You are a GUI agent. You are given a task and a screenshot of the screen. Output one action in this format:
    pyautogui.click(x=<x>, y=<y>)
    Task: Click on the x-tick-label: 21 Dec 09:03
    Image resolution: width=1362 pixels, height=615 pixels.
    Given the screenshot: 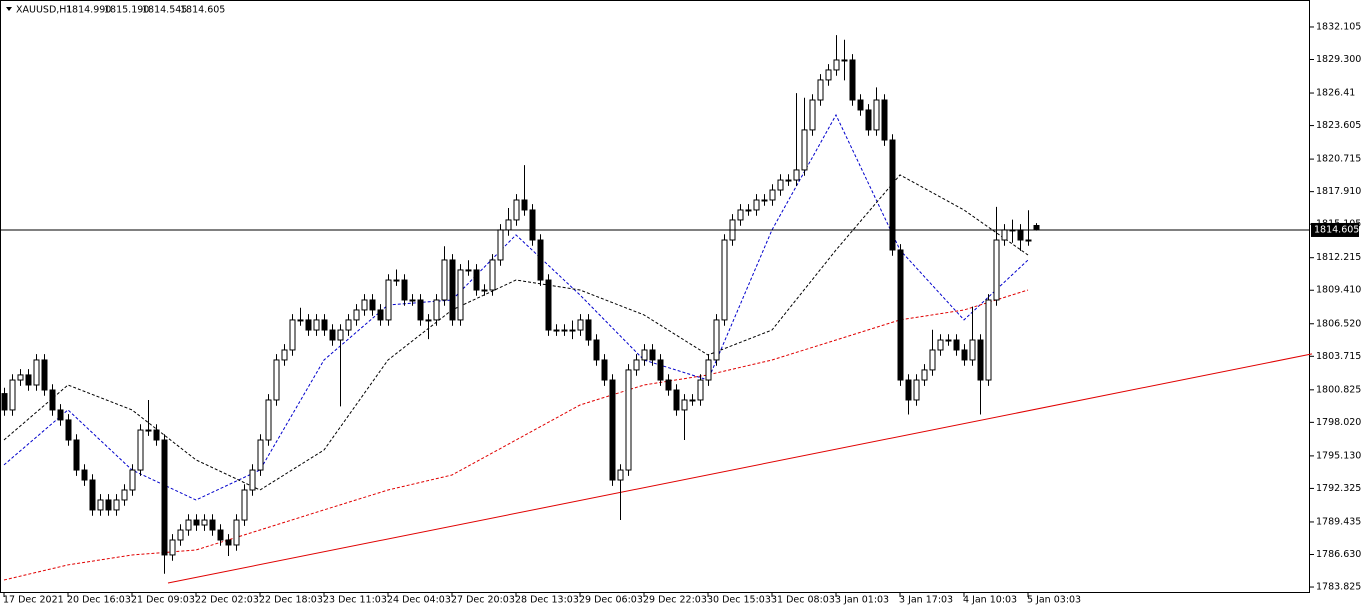 What is the action you would take?
    pyautogui.click(x=163, y=600)
    